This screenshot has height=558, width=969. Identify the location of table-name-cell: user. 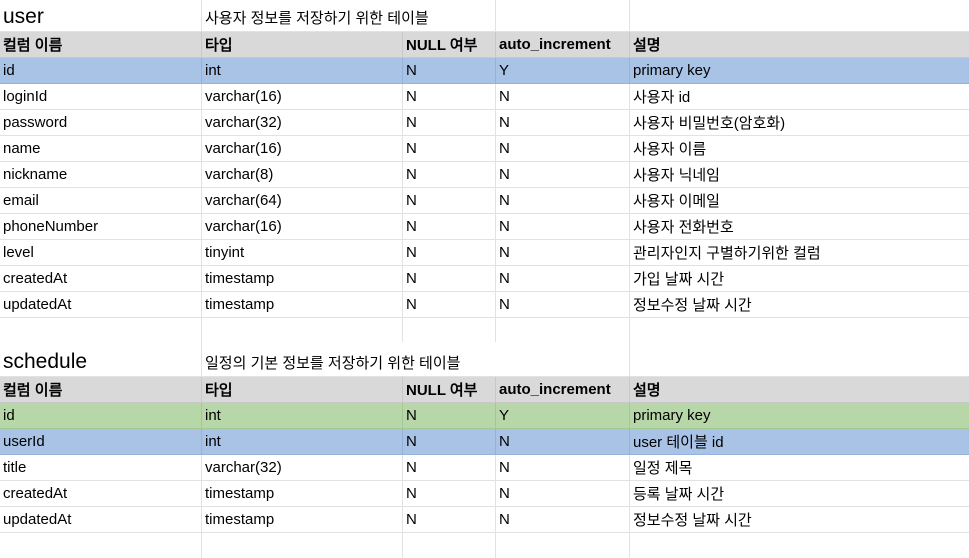
(101, 15).